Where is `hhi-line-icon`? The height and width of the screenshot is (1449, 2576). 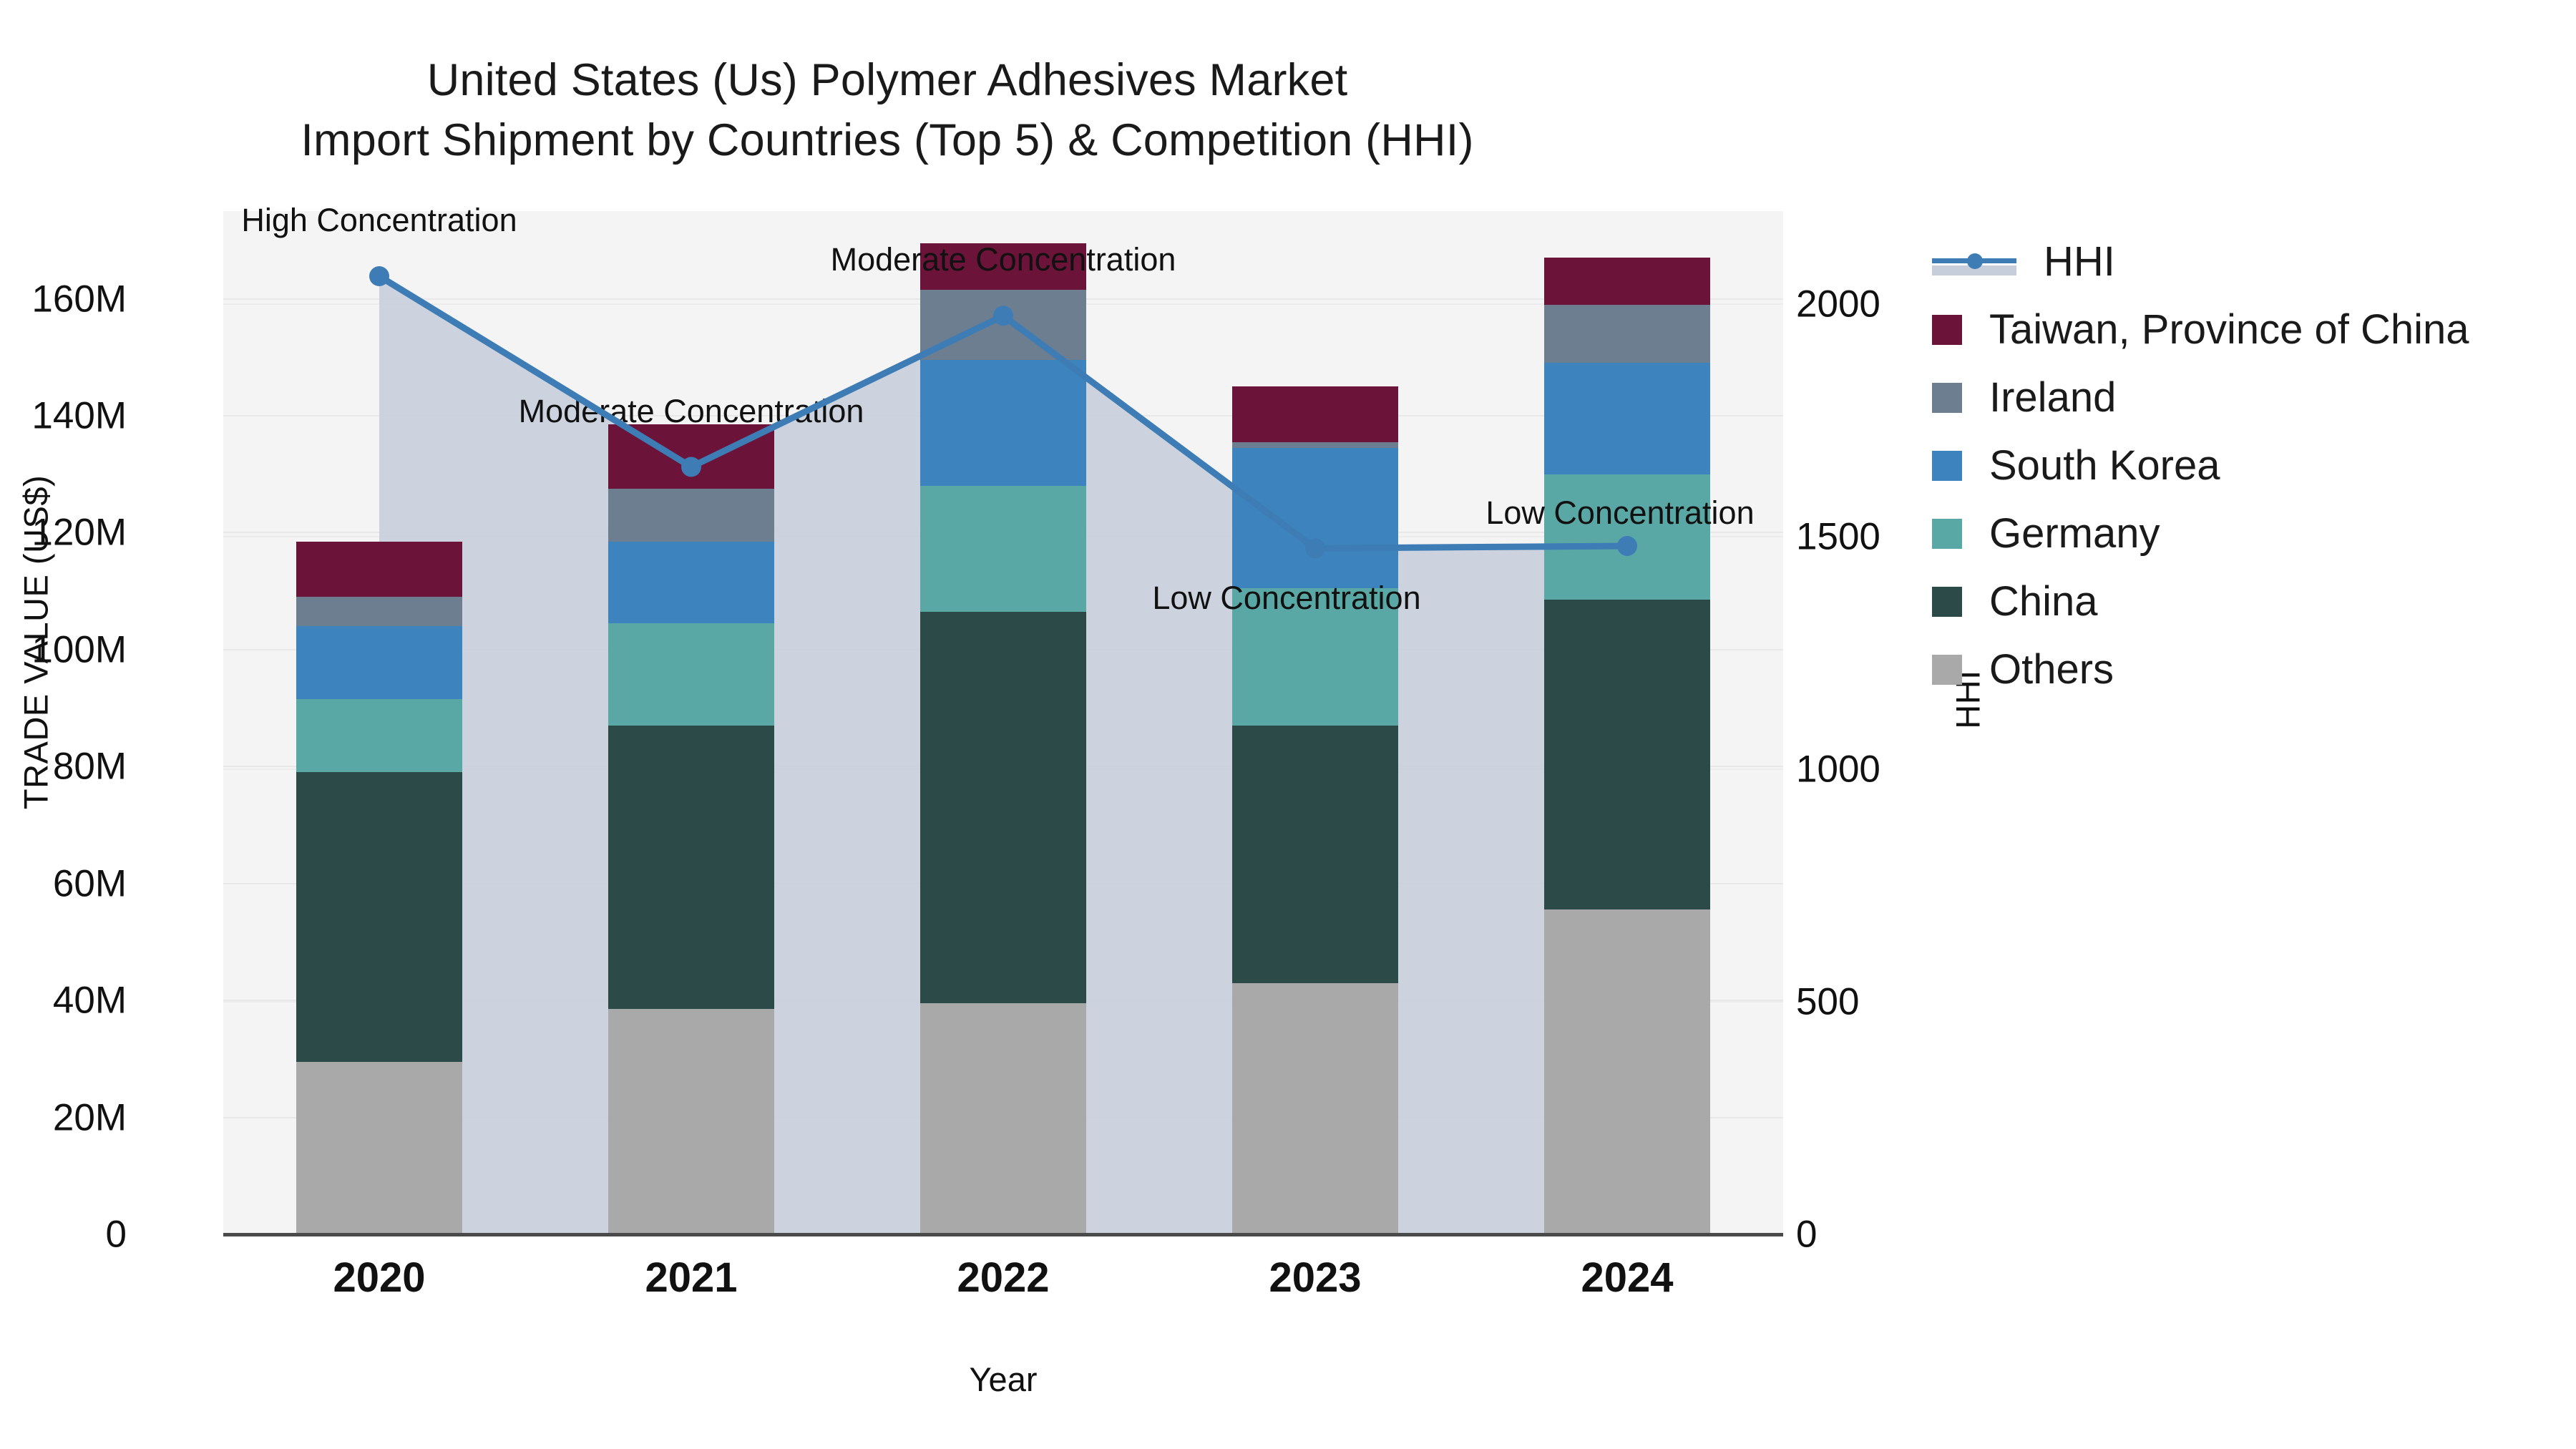
hhi-line-icon is located at coordinates (1974, 262).